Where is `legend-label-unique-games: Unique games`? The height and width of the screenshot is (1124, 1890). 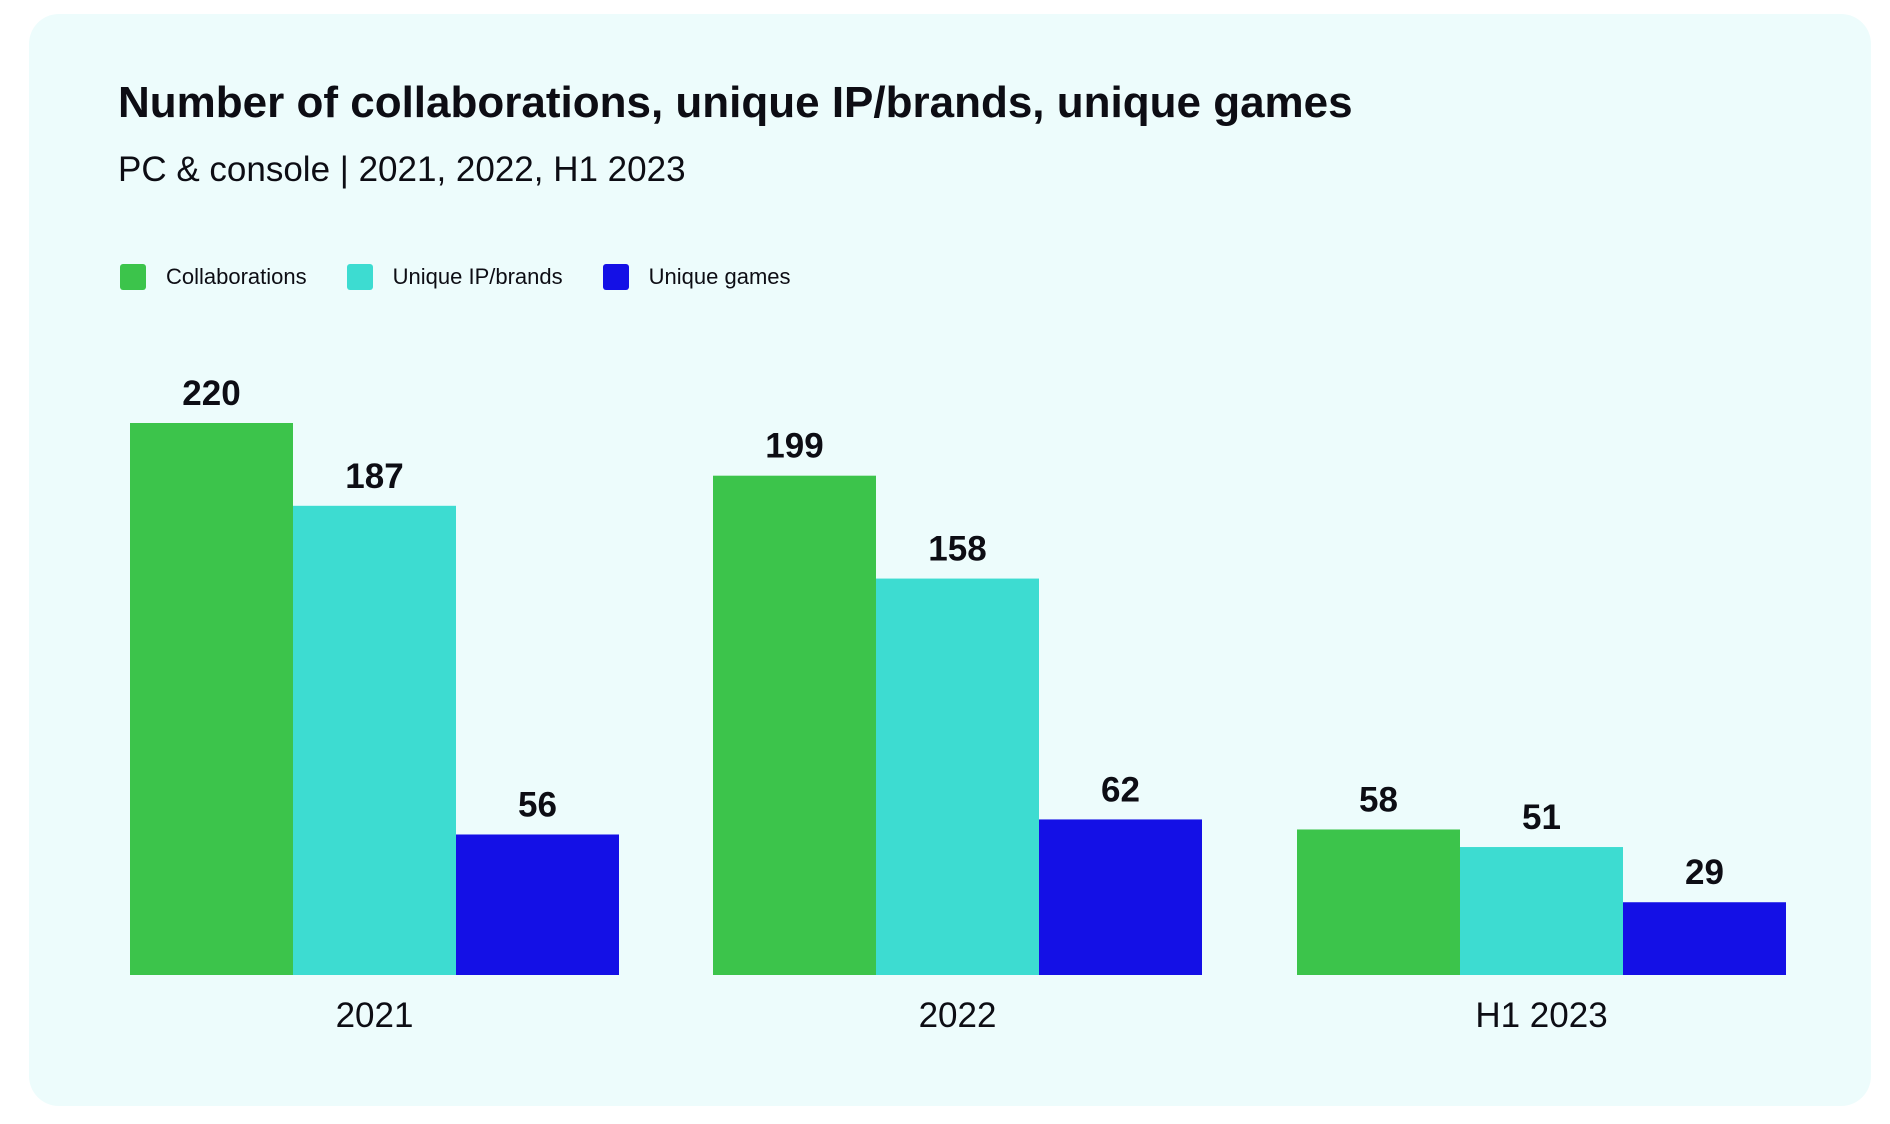
legend-label-unique-games: Unique games is located at coordinates (719, 276).